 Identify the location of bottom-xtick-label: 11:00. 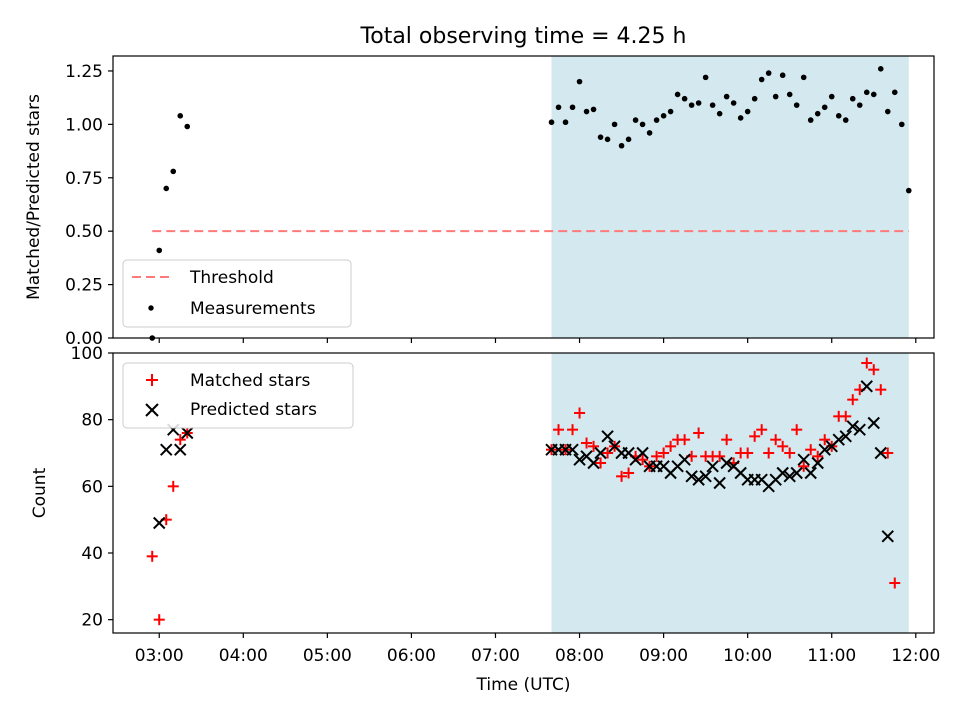
(831, 656).